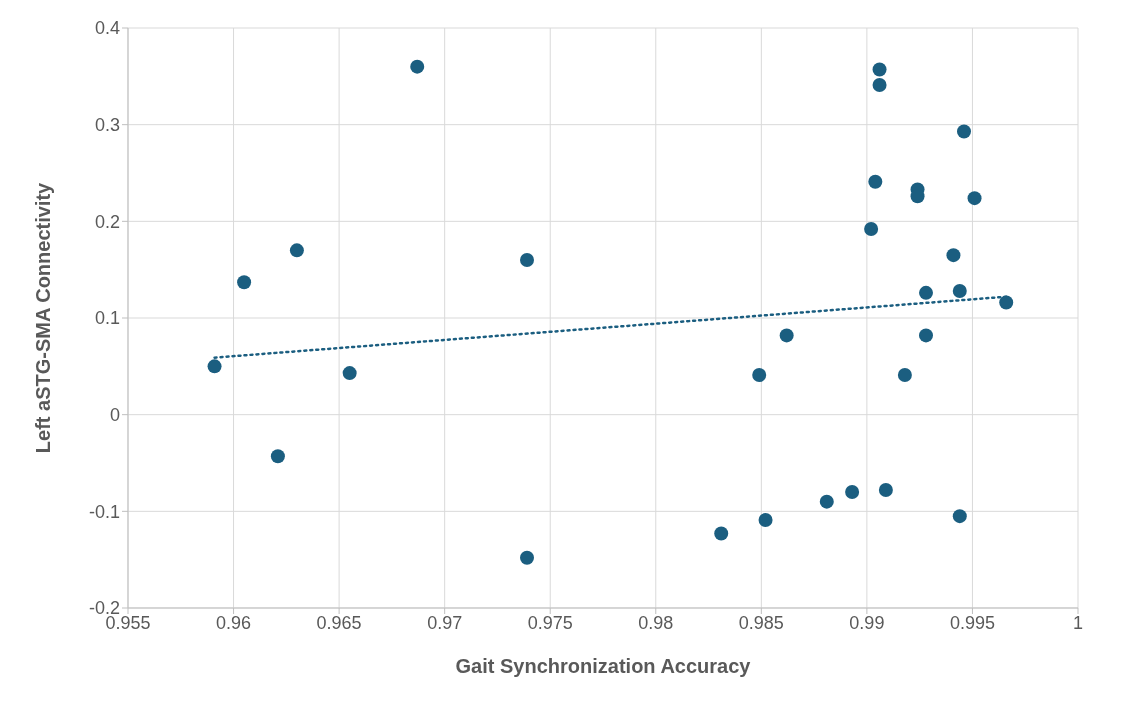  What do you see at coordinates (234, 622) in the screenshot?
I see `x-tick-label: 0.96` at bounding box center [234, 622].